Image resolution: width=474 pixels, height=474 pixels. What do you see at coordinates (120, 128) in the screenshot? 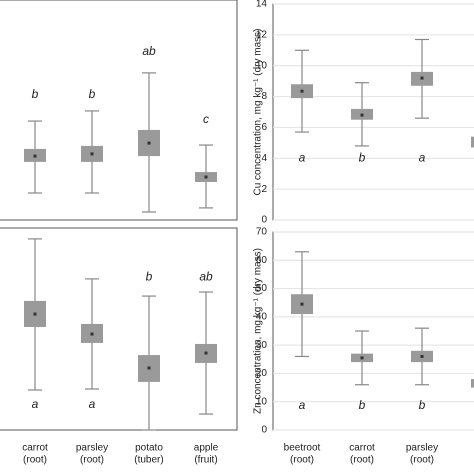
I see `plot-area: b b ab c` at bounding box center [120, 128].